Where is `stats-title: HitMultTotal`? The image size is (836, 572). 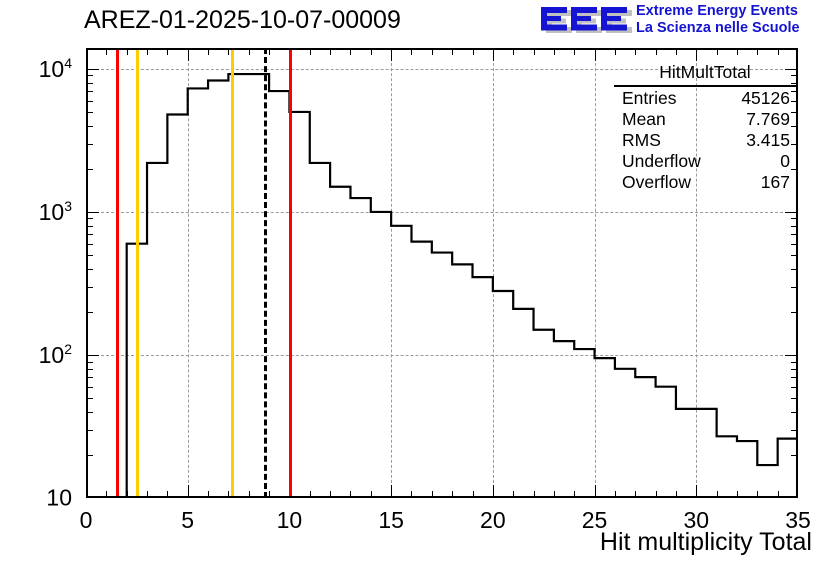
stats-title: HitMultTotal is located at coordinates (705, 74).